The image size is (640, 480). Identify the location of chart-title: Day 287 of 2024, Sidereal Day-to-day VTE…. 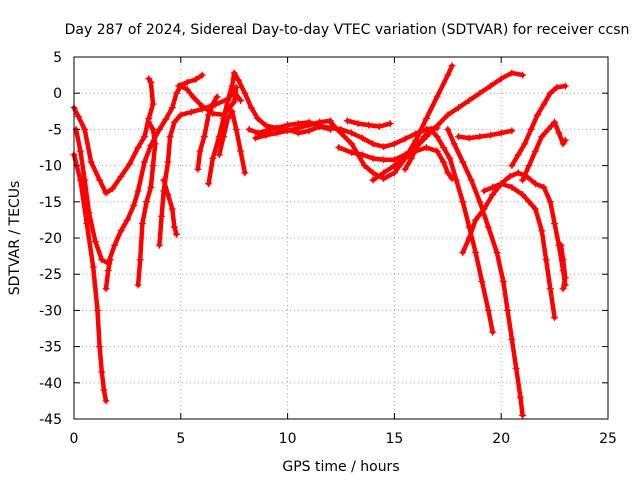
(347, 30).